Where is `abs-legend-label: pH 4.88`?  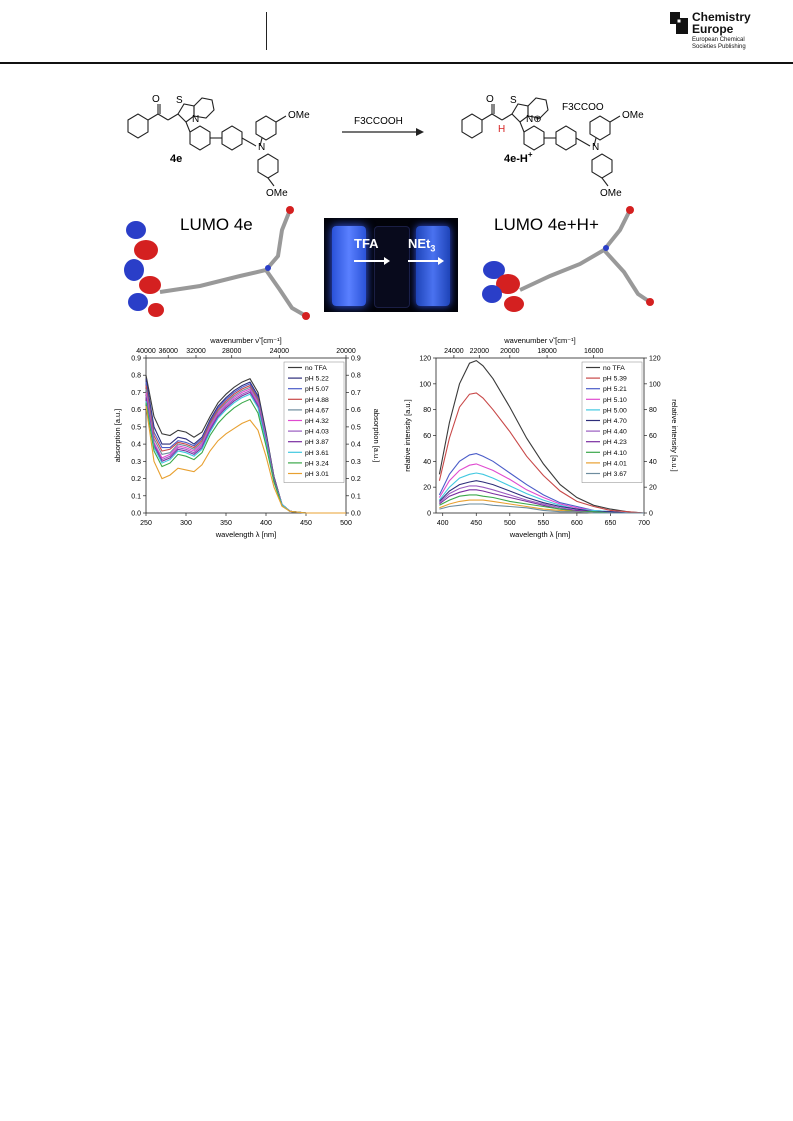 abs-legend-label: pH 4.88 is located at coordinates (317, 400).